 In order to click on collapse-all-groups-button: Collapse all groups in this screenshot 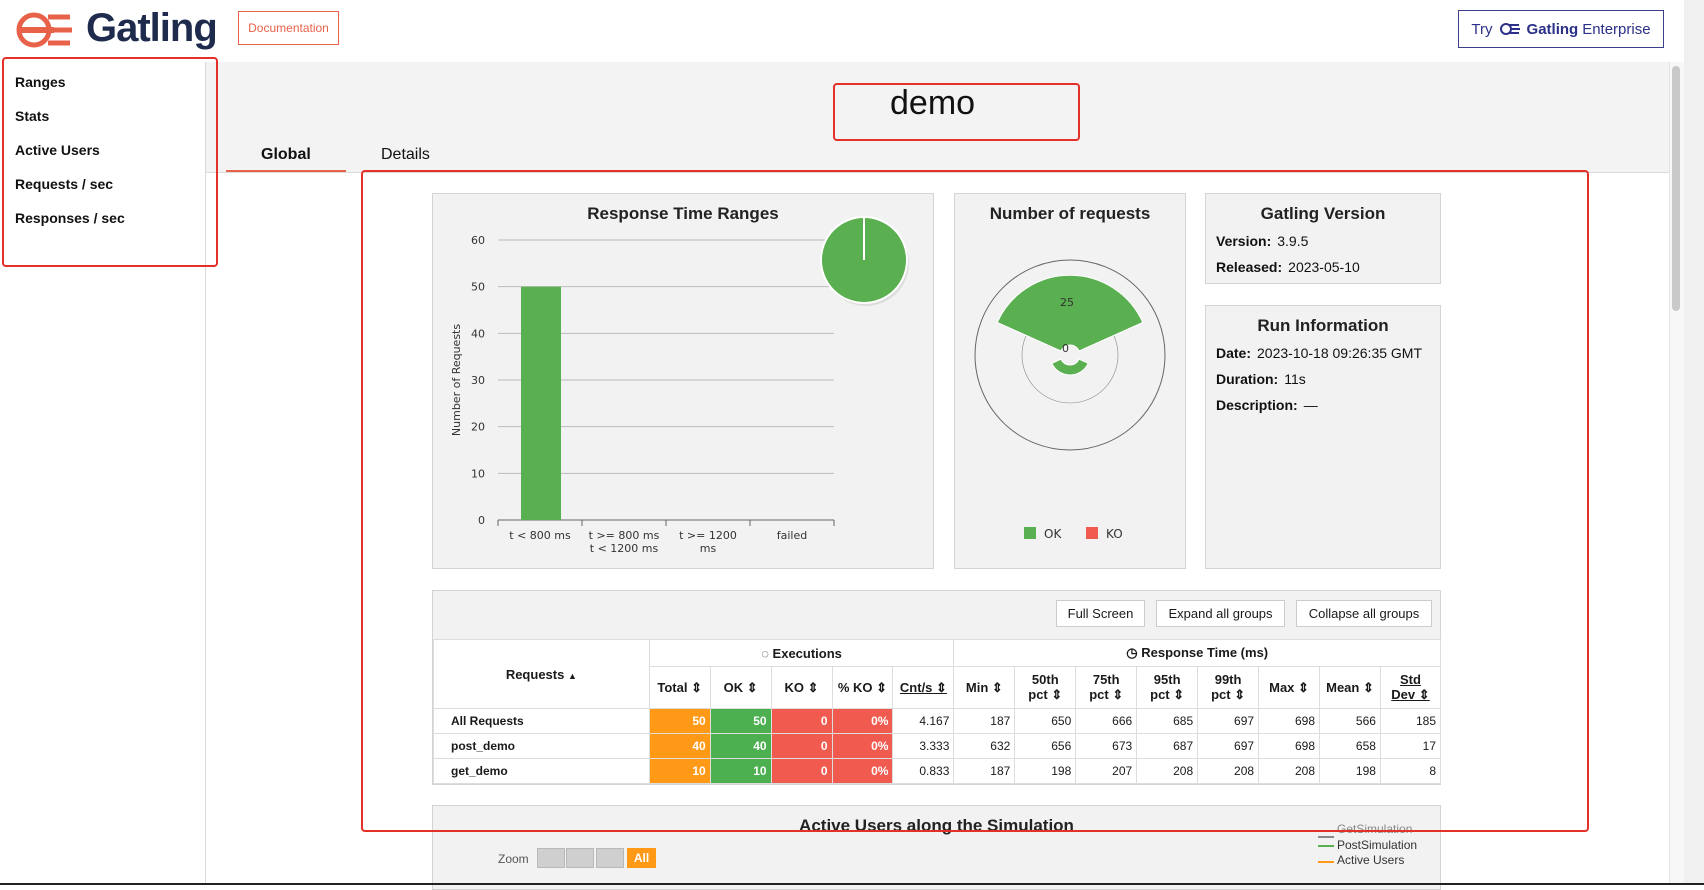, I will do `click(1364, 613)`.